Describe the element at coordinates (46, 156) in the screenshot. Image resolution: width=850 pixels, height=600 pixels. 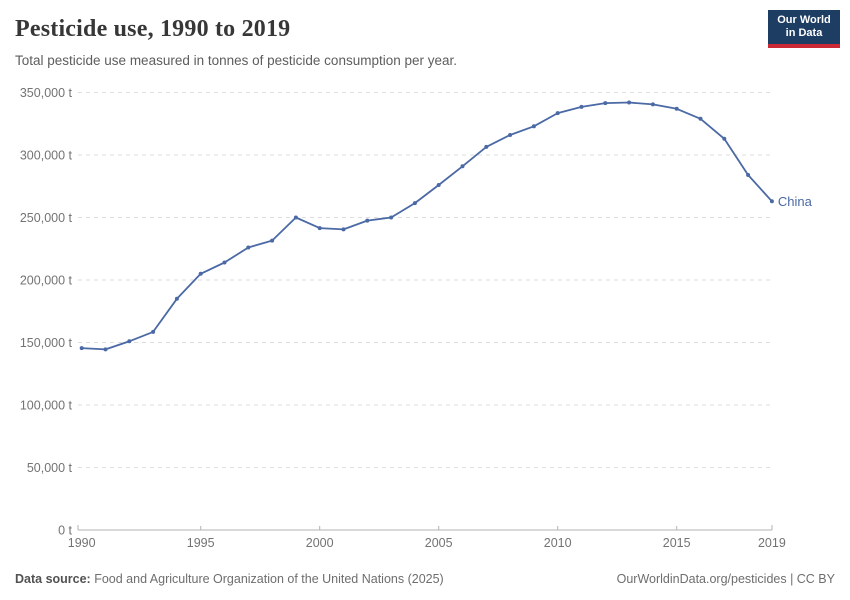
I see `y-axis-tick-label: 300,000 t` at that location.